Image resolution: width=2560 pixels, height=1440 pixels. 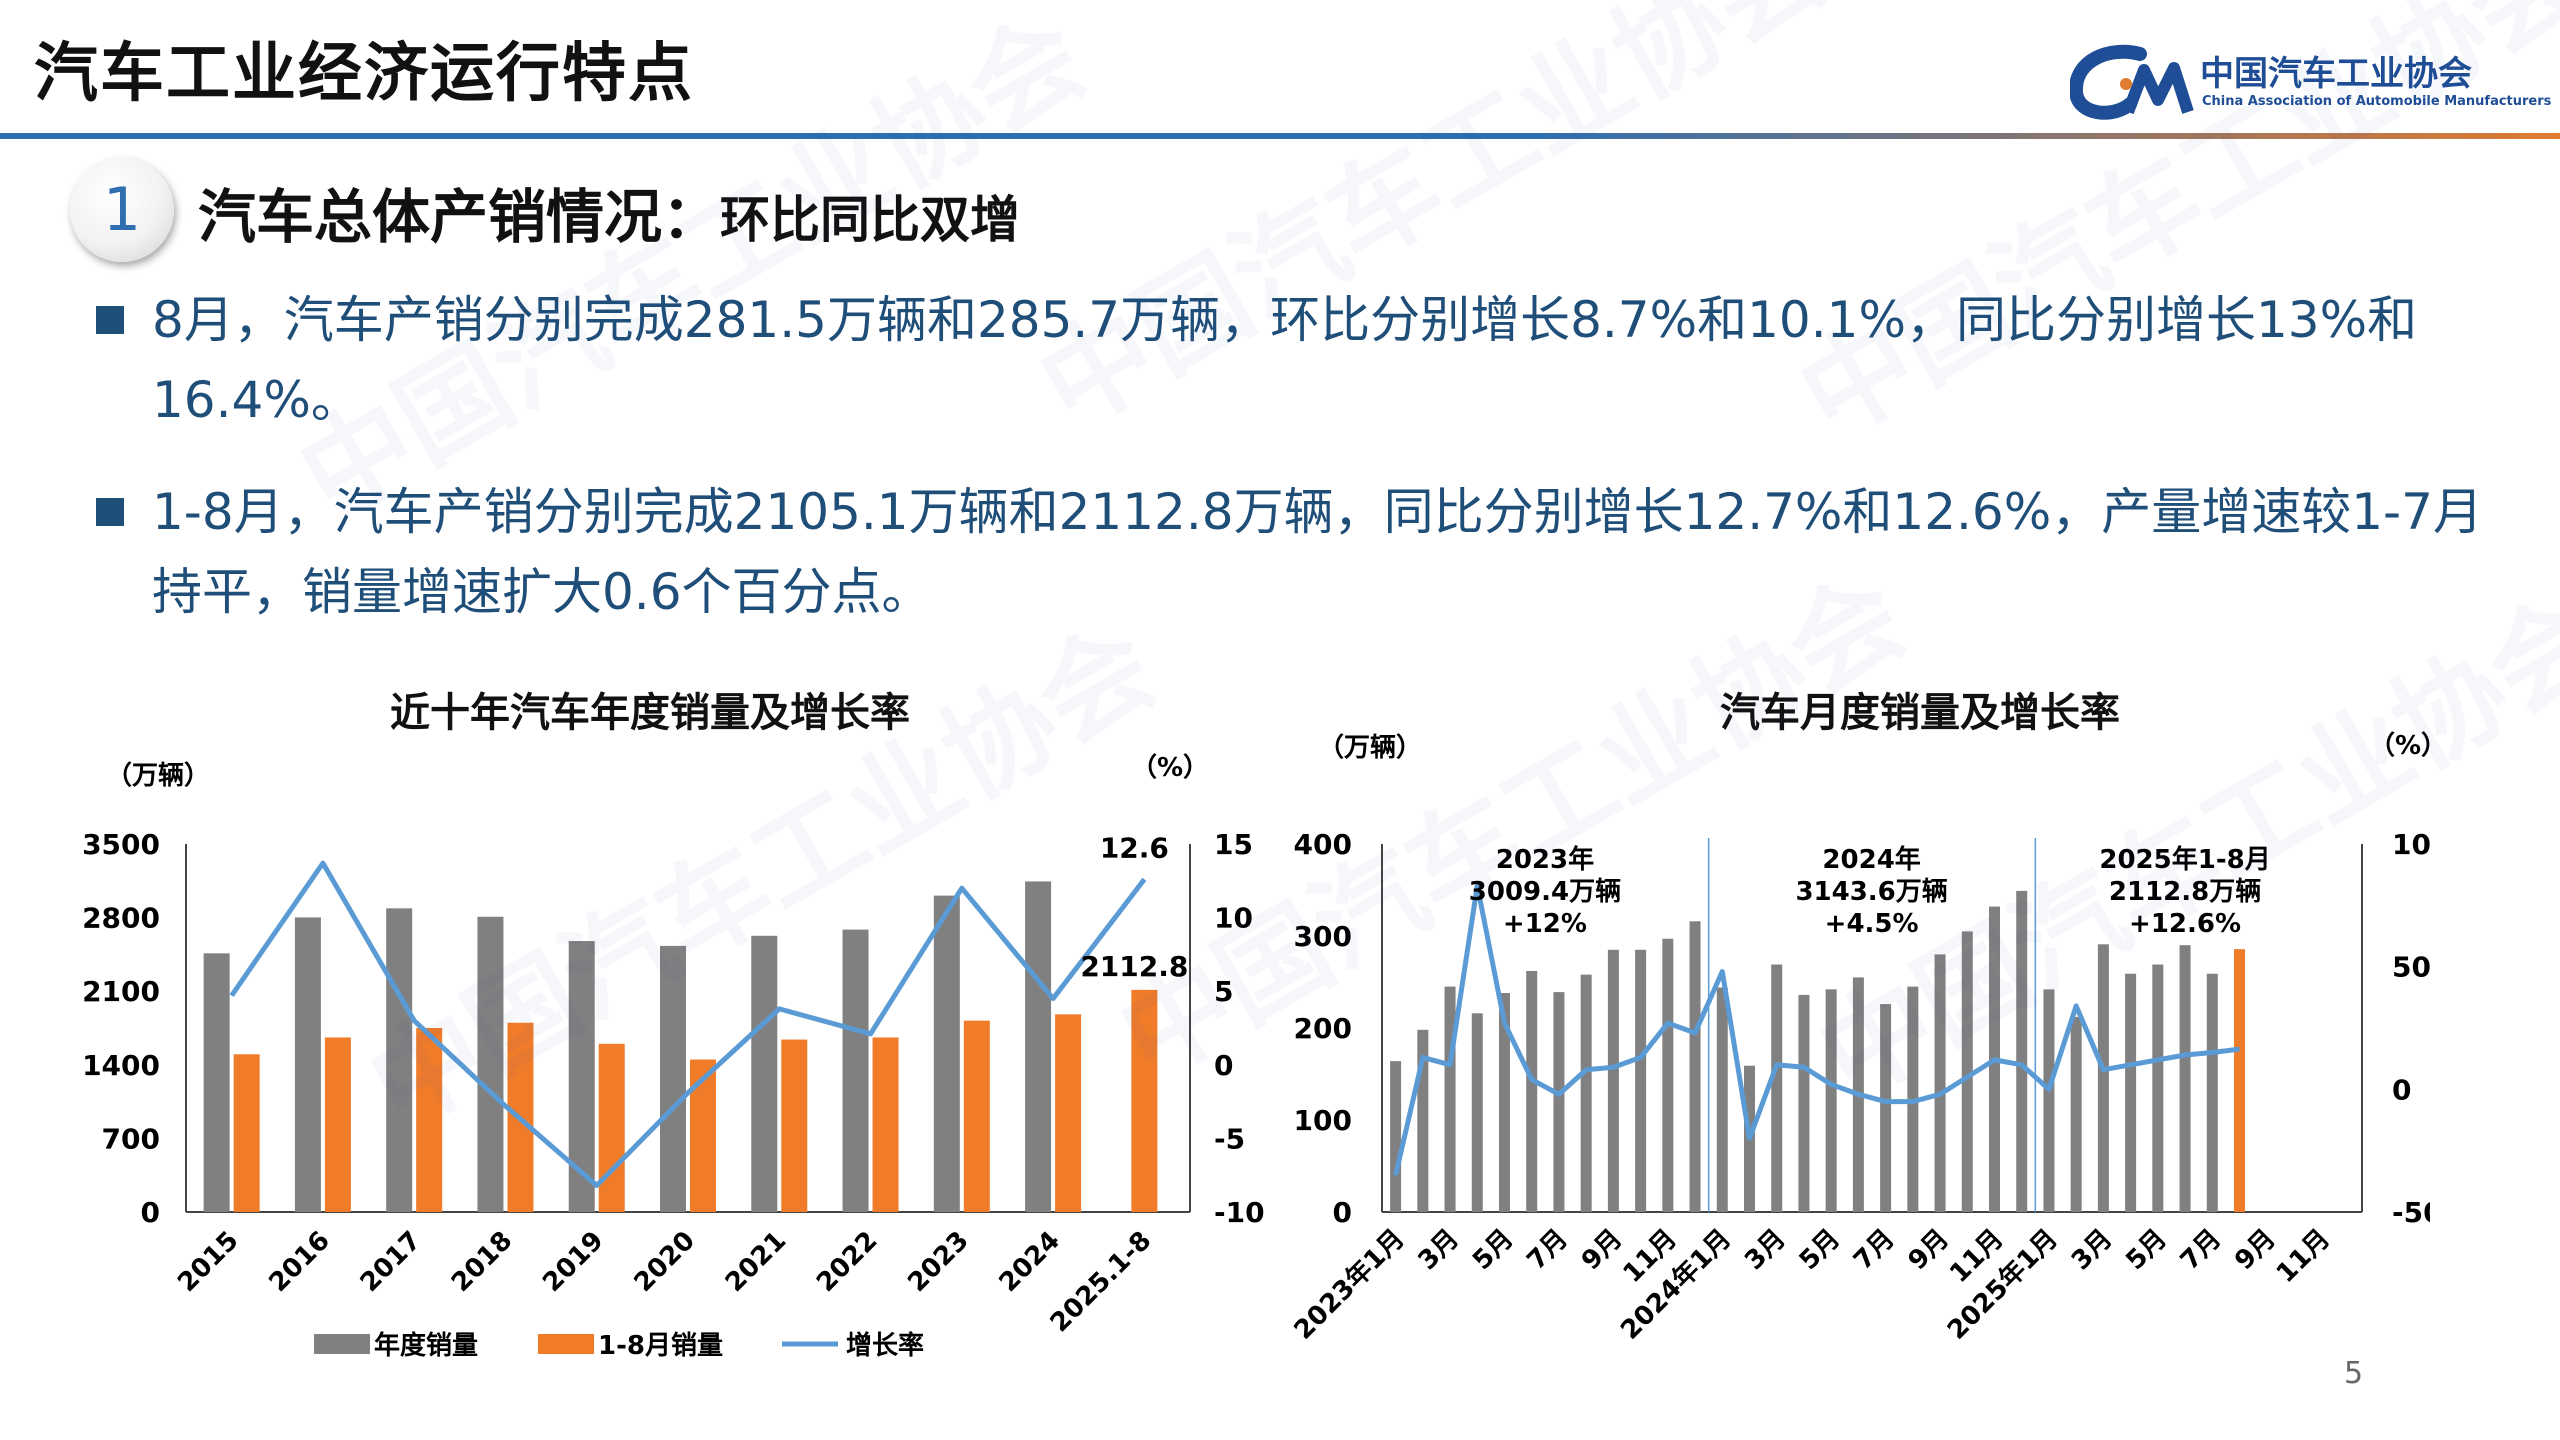 What do you see at coordinates (660, 1346) in the screenshot?
I see `legend-label-jan-aug: 1-8月销量` at bounding box center [660, 1346].